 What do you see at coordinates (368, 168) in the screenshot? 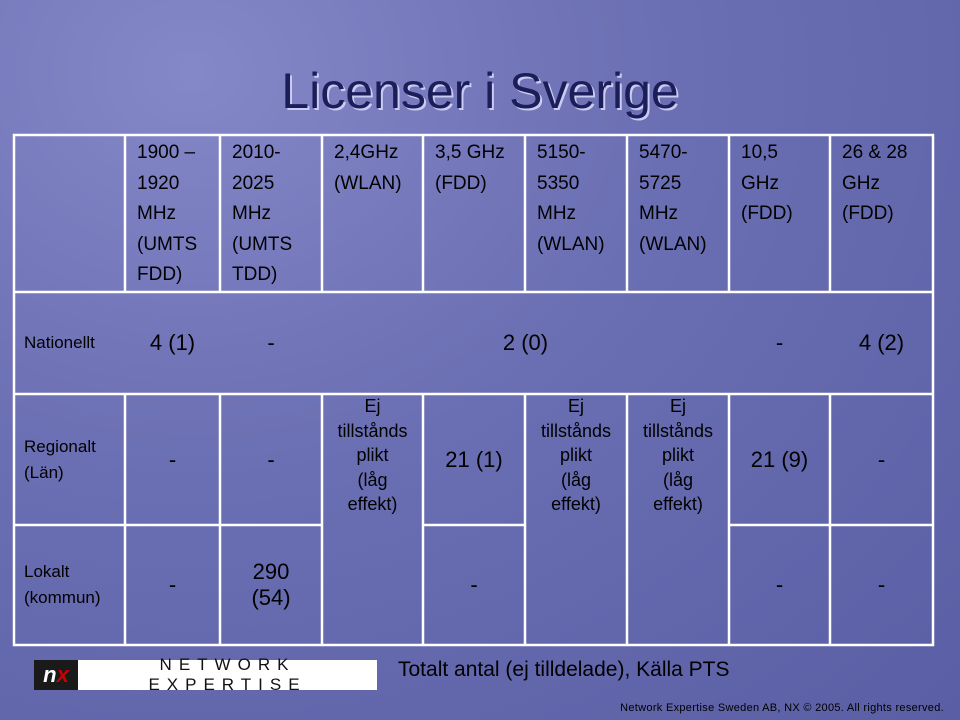
I see `column-header: 2,4GHz (WLAN)` at bounding box center [368, 168].